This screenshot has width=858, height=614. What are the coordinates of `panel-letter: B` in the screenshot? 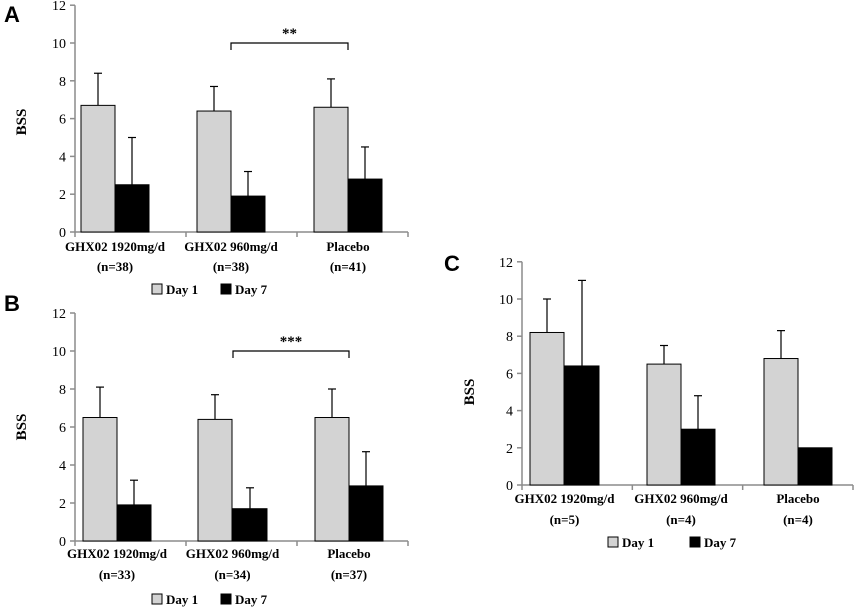 It's located at (12, 303).